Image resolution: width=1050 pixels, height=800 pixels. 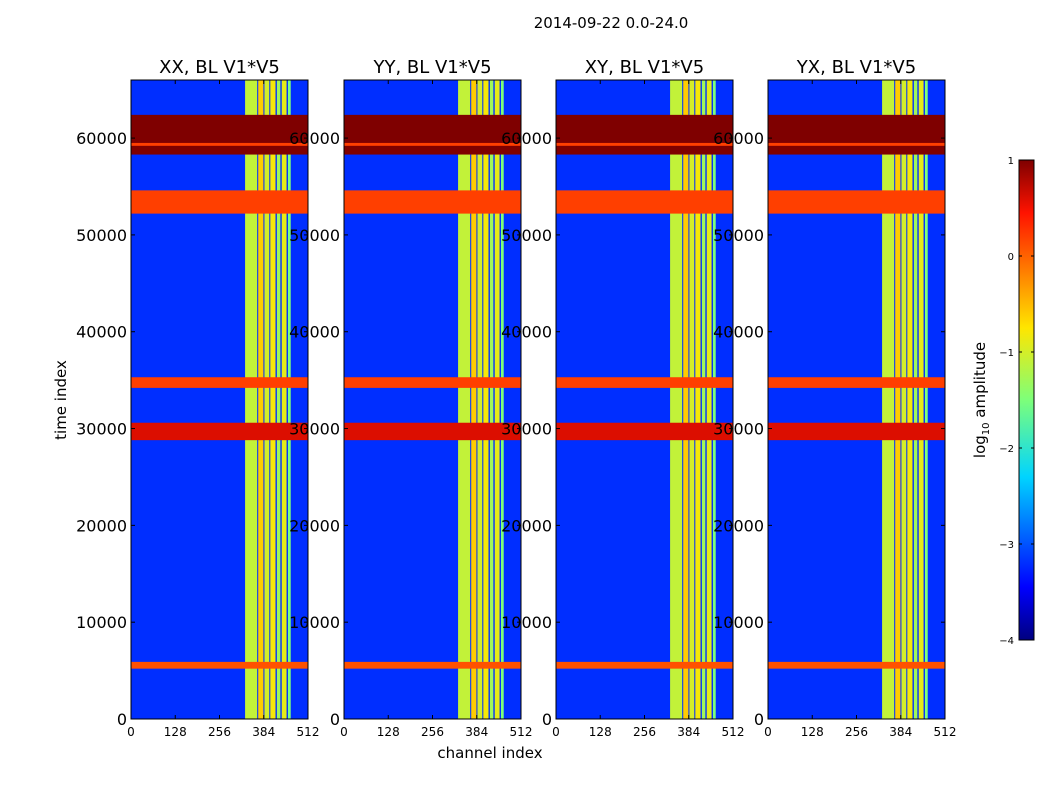 What do you see at coordinates (644, 67) in the screenshot?
I see `panel-title: XY, BL V1*V5` at bounding box center [644, 67].